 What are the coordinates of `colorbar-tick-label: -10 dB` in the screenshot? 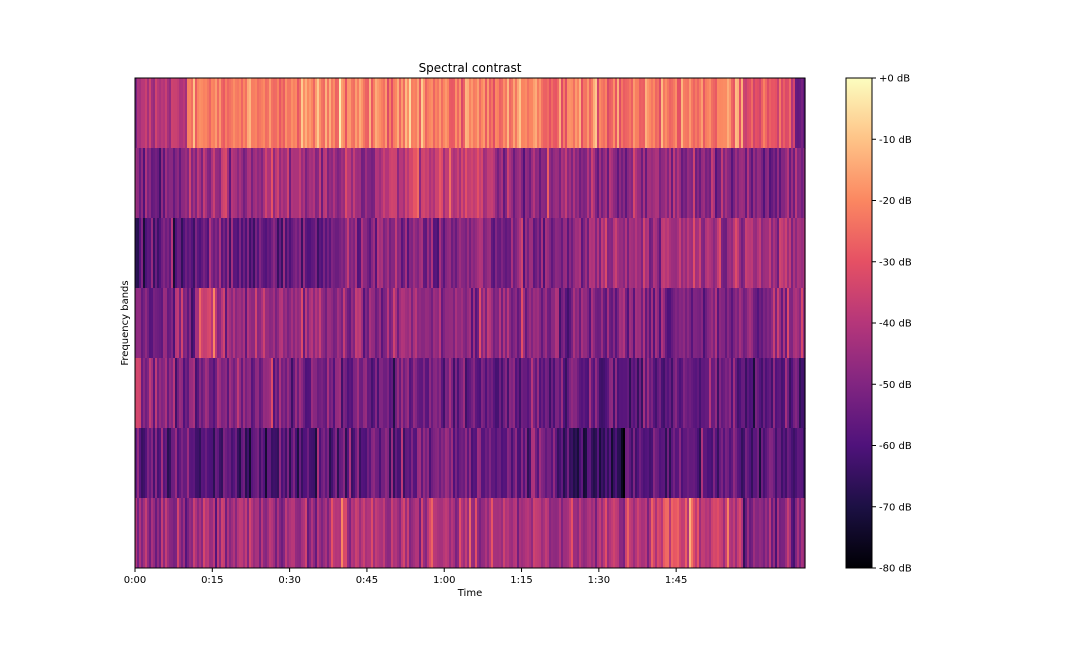 It's located at (895, 140).